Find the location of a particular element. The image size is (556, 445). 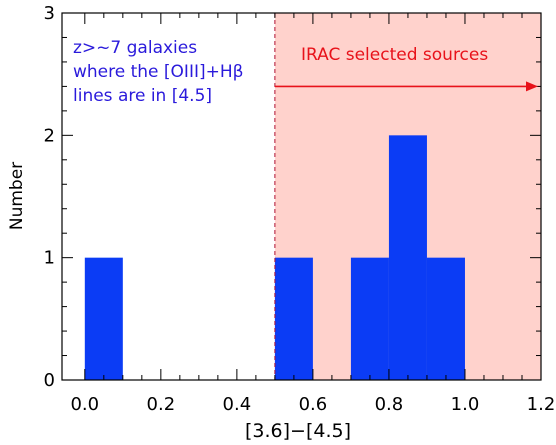

x-axis-title: [3.6]−[4.5] is located at coordinates (298, 431).